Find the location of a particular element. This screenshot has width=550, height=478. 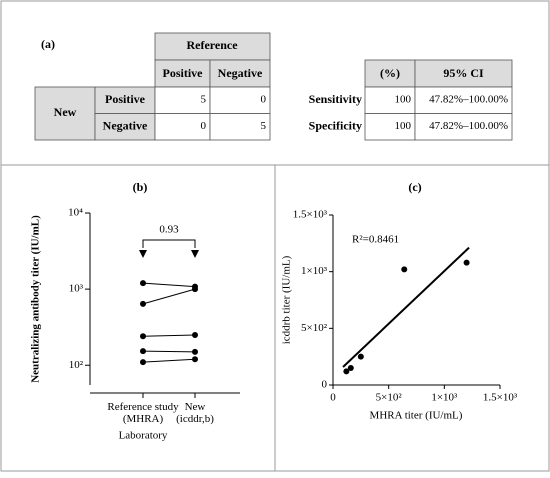

row-header: Positive is located at coordinates (125, 99).